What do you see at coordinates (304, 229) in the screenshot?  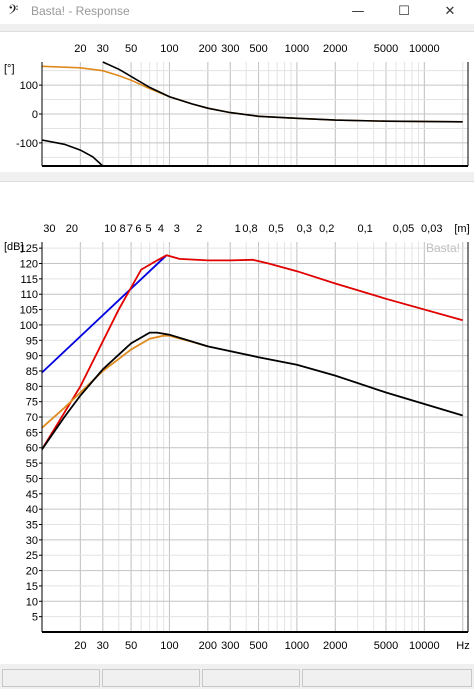 I see `spl-length-tick-label: 0,3` at bounding box center [304, 229].